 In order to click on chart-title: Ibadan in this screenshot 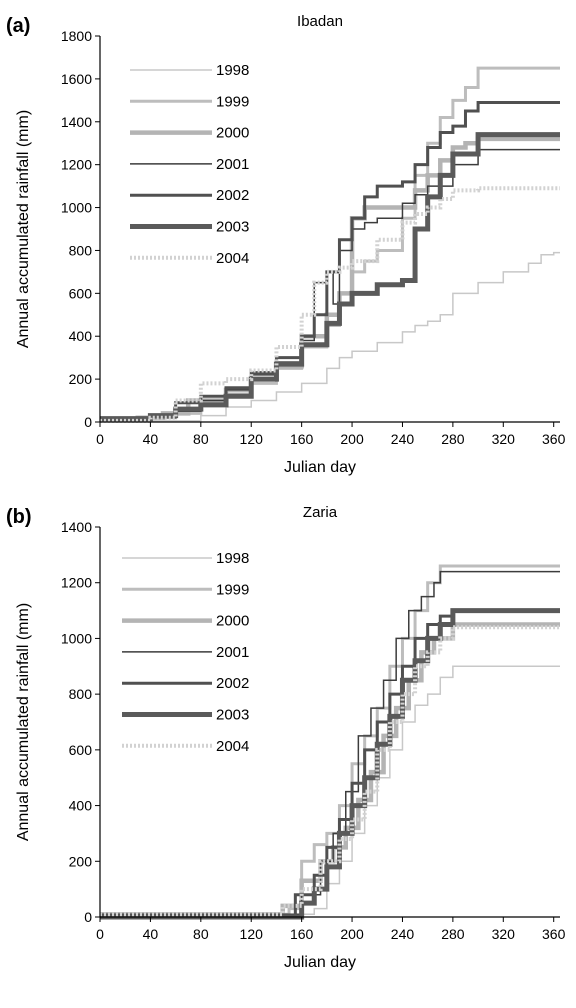, I will do `click(320, 21)`.